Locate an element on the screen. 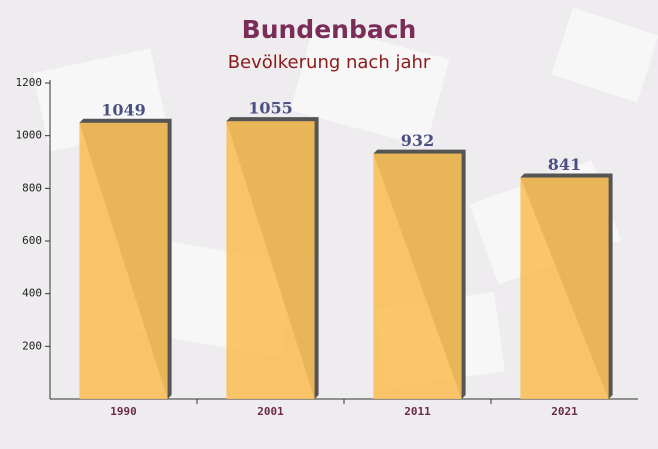 Image resolution: width=658 pixels, height=449 pixels. y-tick-label: 800 is located at coordinates (32, 187).